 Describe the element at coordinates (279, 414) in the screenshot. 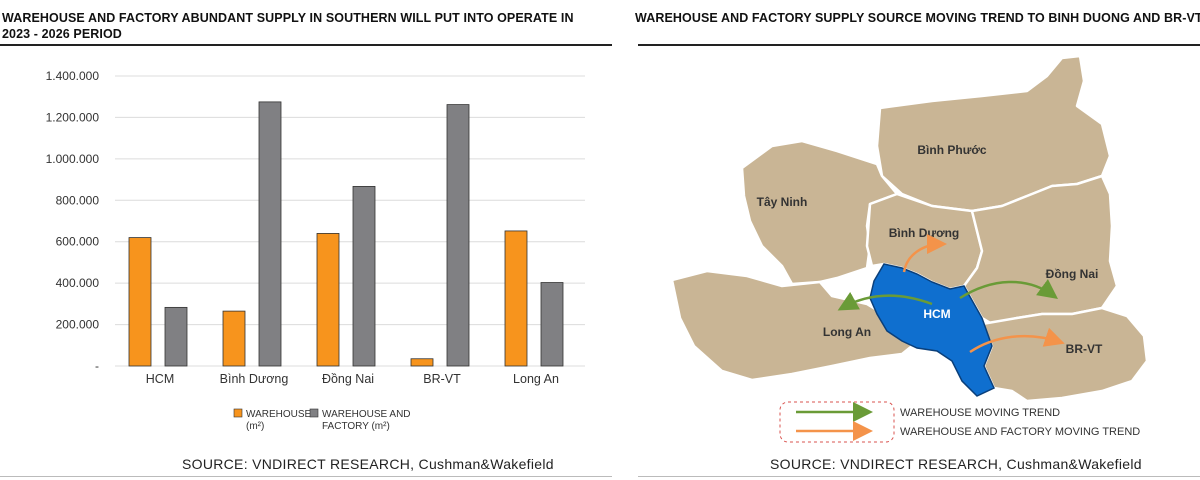

I see `legend-label: WAREHOUSE` at that location.